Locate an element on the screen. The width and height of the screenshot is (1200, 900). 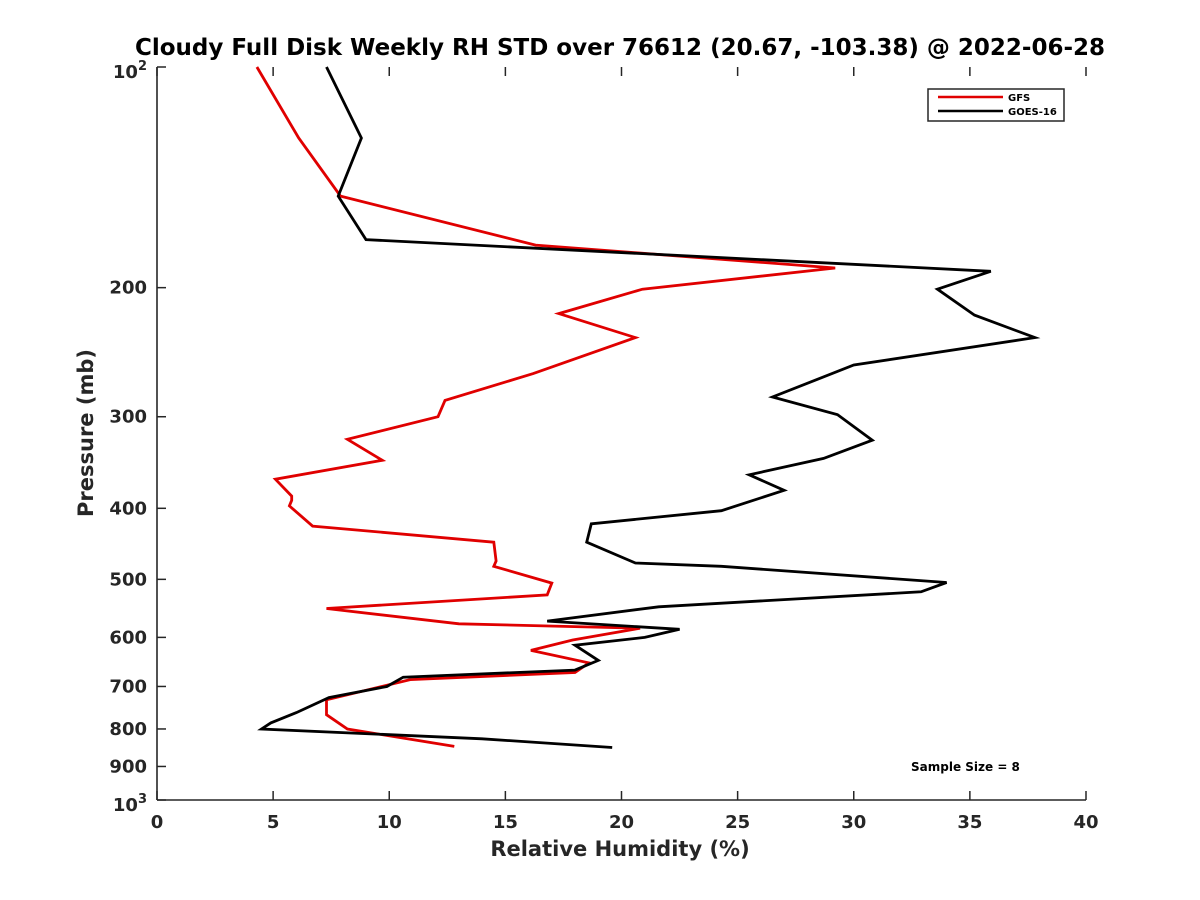
y-tick-label-top: 102 is located at coordinates (130, 71).